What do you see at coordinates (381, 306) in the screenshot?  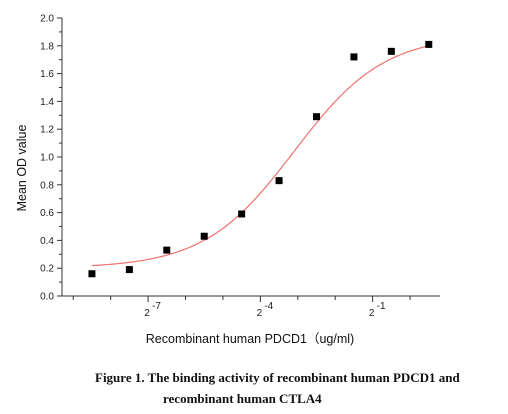 I see `x-tick-exponent: -1` at bounding box center [381, 306].